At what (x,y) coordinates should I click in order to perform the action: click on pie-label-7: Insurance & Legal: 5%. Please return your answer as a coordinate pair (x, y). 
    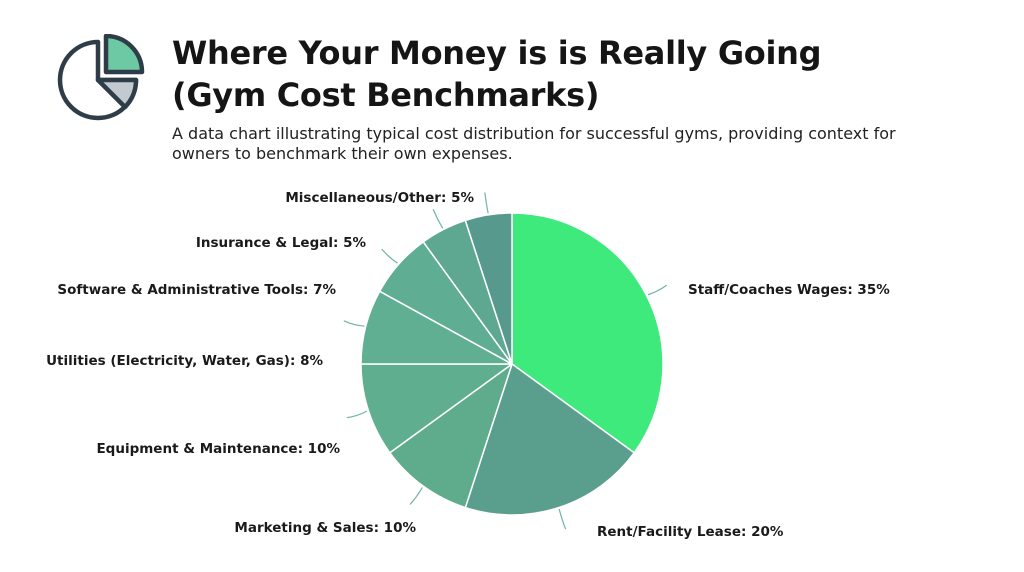
    Looking at the image, I should click on (281, 243).